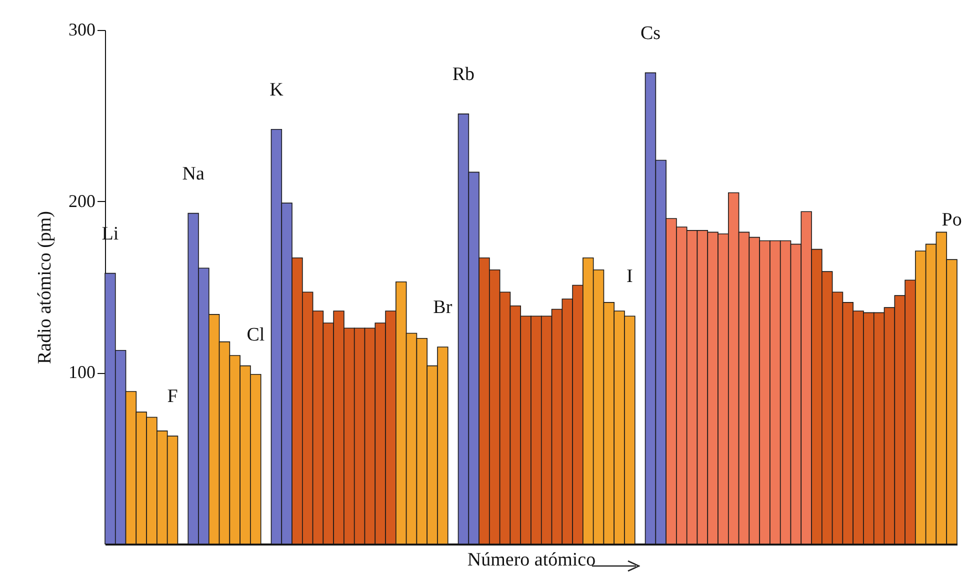 This screenshot has width=971, height=578. What do you see at coordinates (952, 220) in the screenshot?
I see `x-tick-label: Po` at bounding box center [952, 220].